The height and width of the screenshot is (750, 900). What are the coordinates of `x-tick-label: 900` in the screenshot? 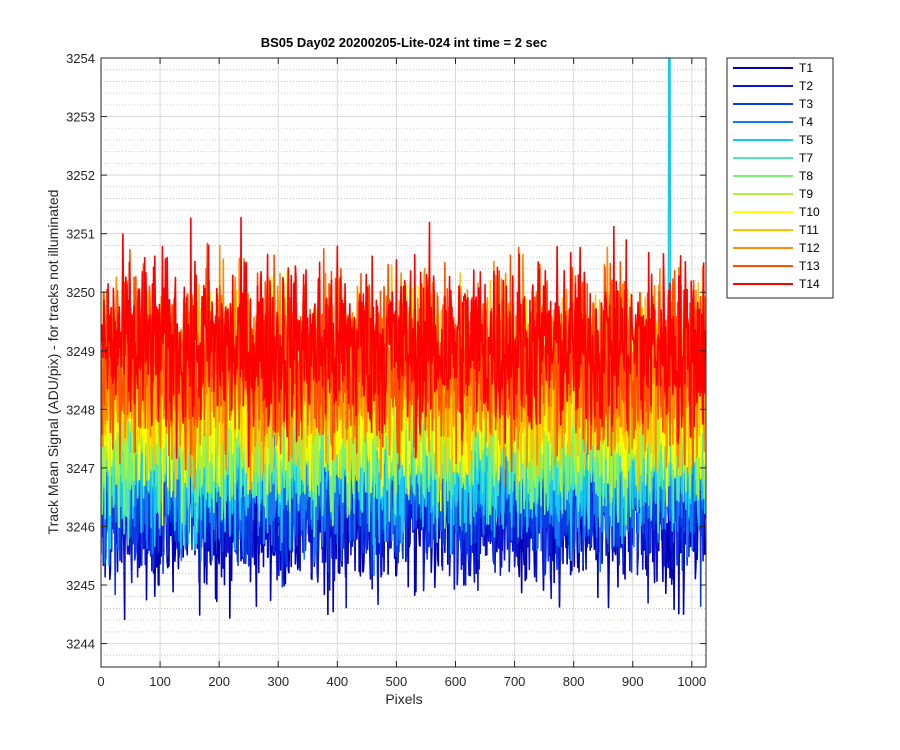 It's located at (633, 681).